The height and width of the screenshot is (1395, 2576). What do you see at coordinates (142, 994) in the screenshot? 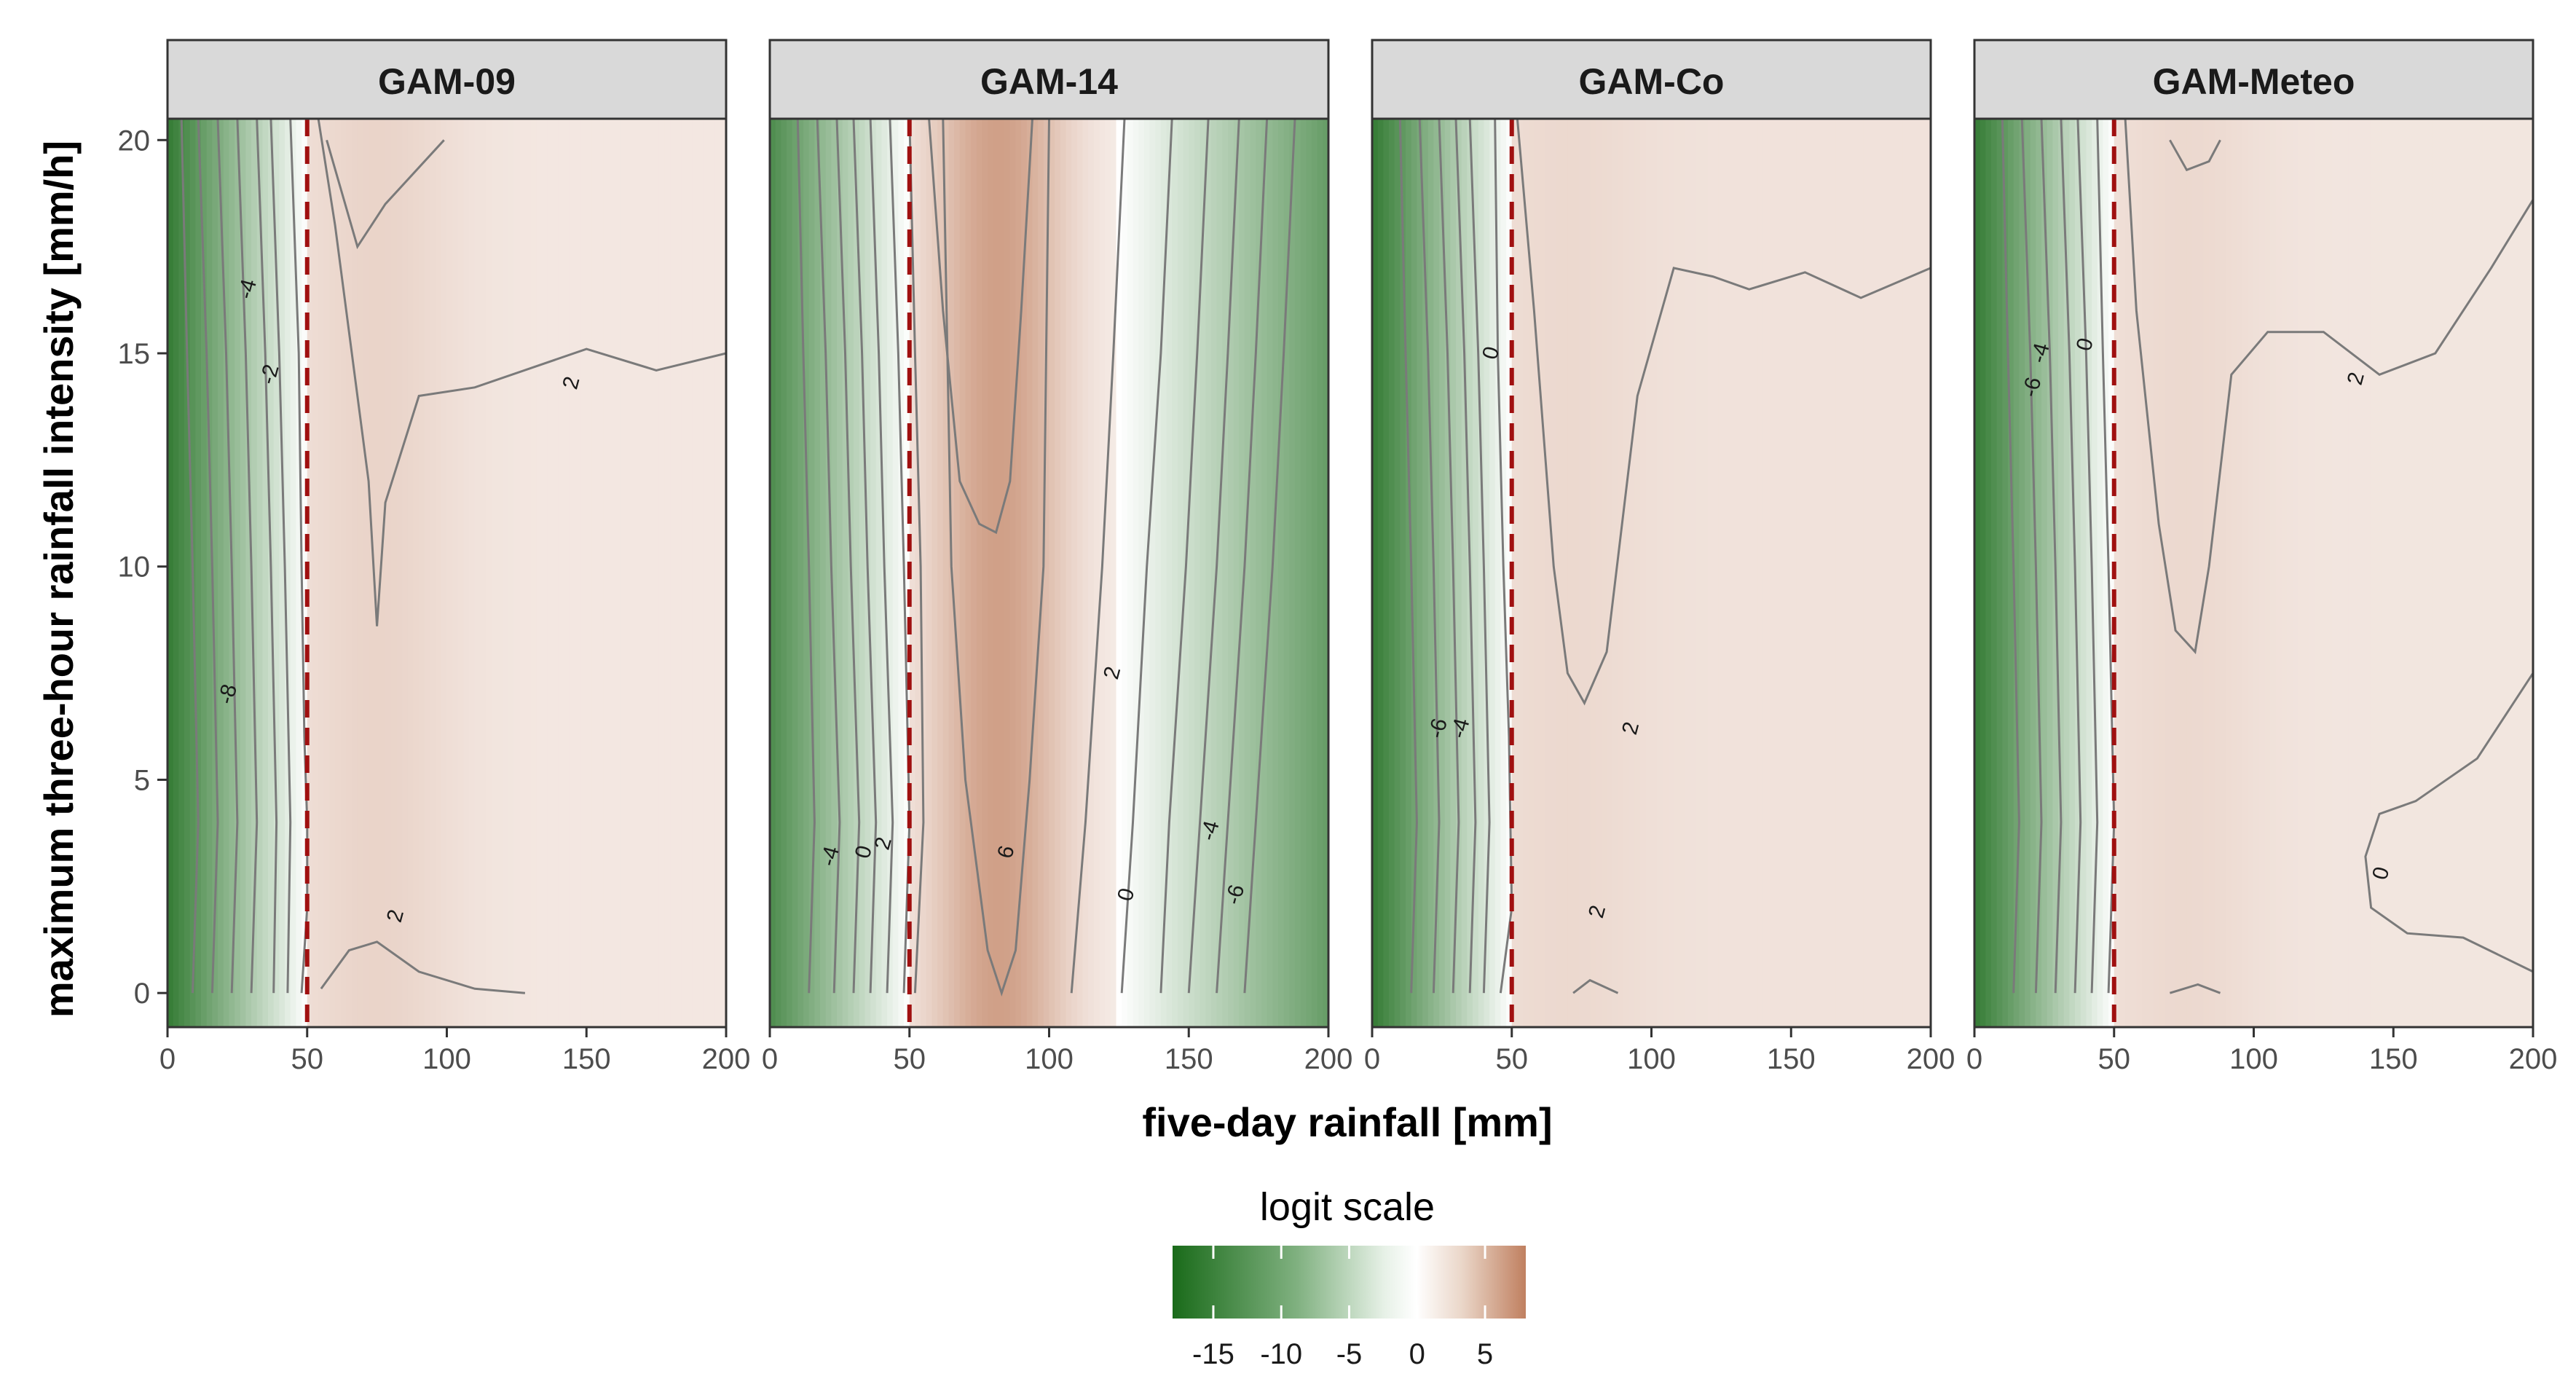
I see `y-tick-label: 0` at bounding box center [142, 994].